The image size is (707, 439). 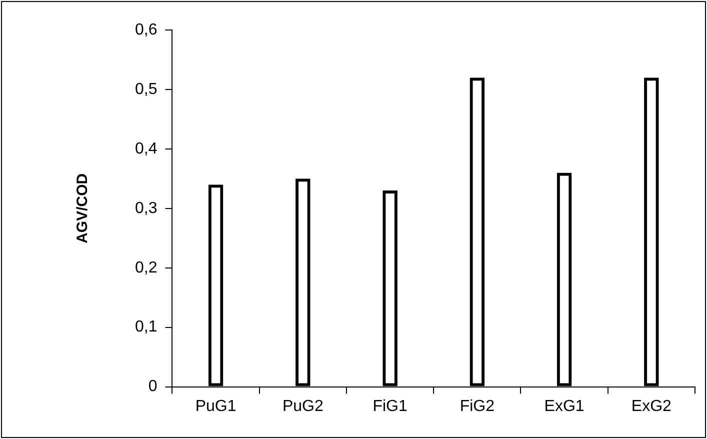 What do you see at coordinates (564, 406) in the screenshot?
I see `x-tick-label: ExG1` at bounding box center [564, 406].